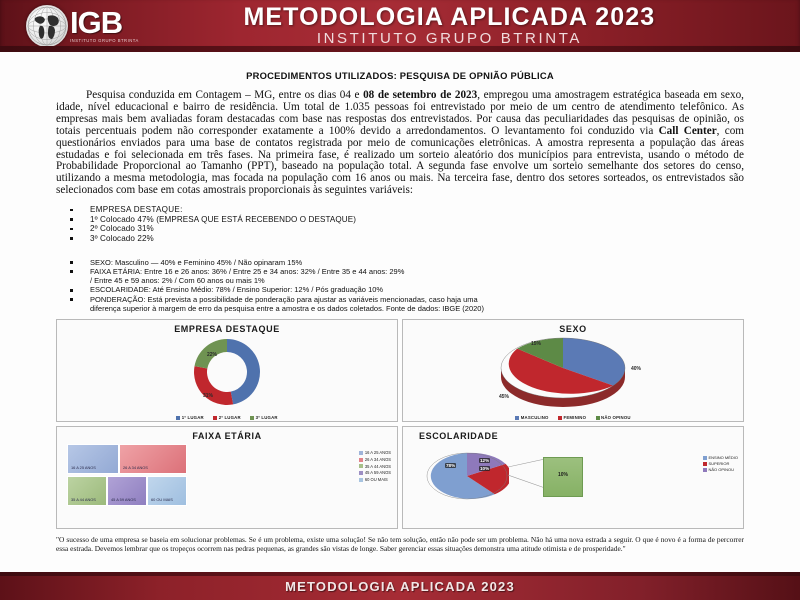 Image resolution: width=800 pixels, height=600 pixels. What do you see at coordinates (153, 459) in the screenshot?
I see `treemap-cell: 26 A 34 ANOS` at bounding box center [153, 459].